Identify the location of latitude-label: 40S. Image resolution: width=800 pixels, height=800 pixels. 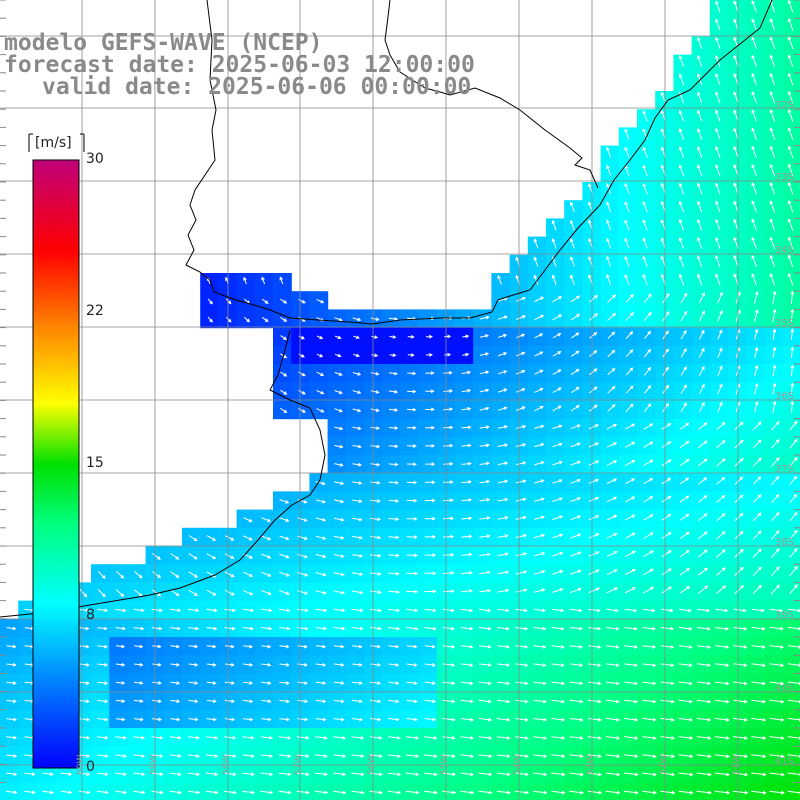
(784, 688).